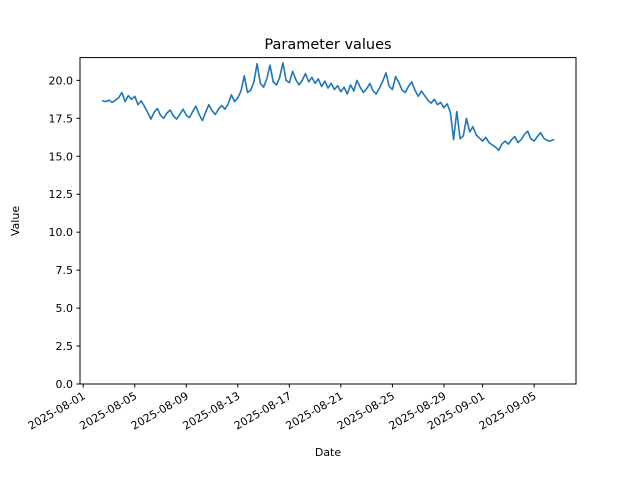  I want to click on x-tick-label: 2025-08-21, so click(315, 410).